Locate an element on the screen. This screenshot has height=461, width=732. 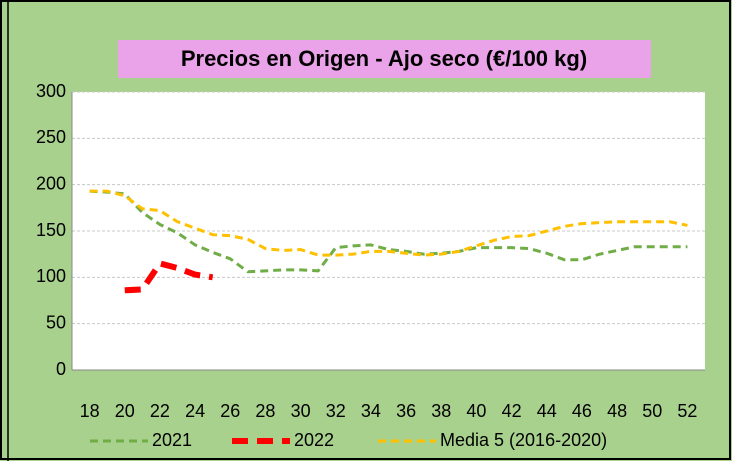
y-tick-label: 150 is located at coordinates (51, 230).